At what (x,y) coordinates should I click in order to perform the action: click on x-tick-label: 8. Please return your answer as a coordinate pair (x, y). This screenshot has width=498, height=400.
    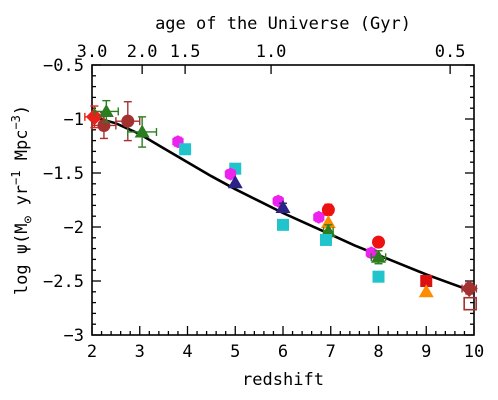
    Looking at the image, I should click on (378, 352).